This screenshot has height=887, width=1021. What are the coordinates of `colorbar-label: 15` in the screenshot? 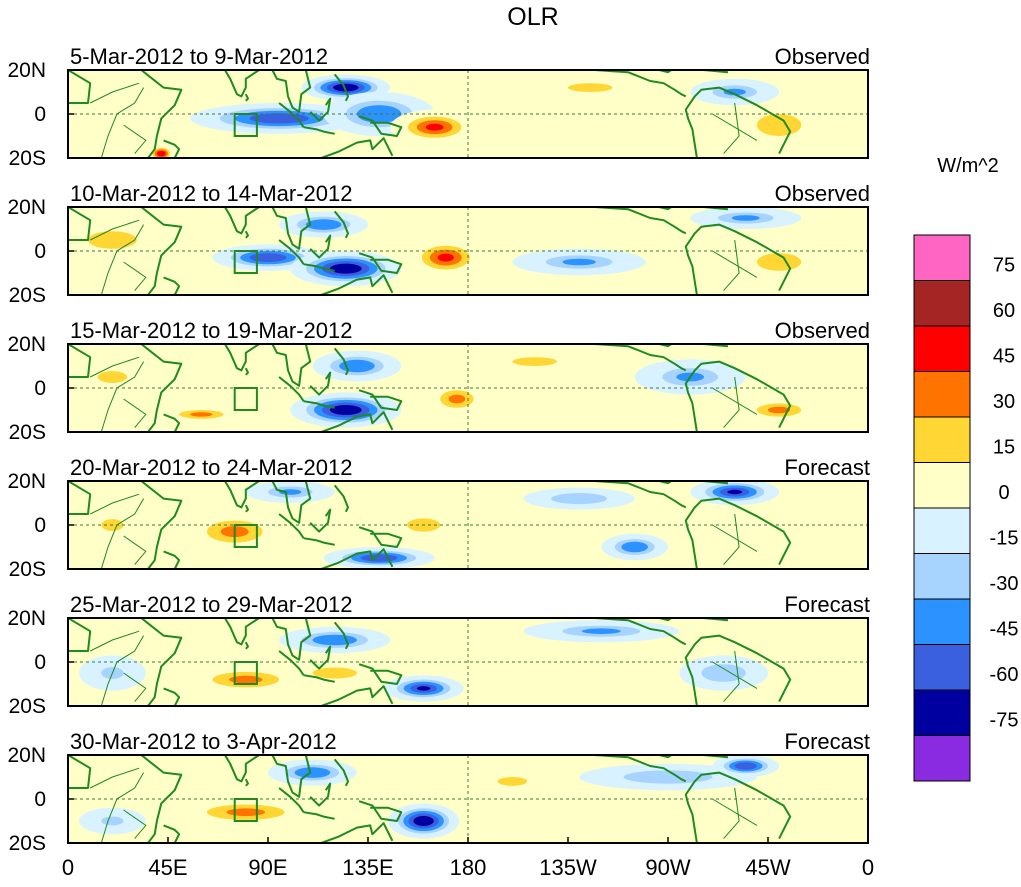 It's located at (1004, 448).